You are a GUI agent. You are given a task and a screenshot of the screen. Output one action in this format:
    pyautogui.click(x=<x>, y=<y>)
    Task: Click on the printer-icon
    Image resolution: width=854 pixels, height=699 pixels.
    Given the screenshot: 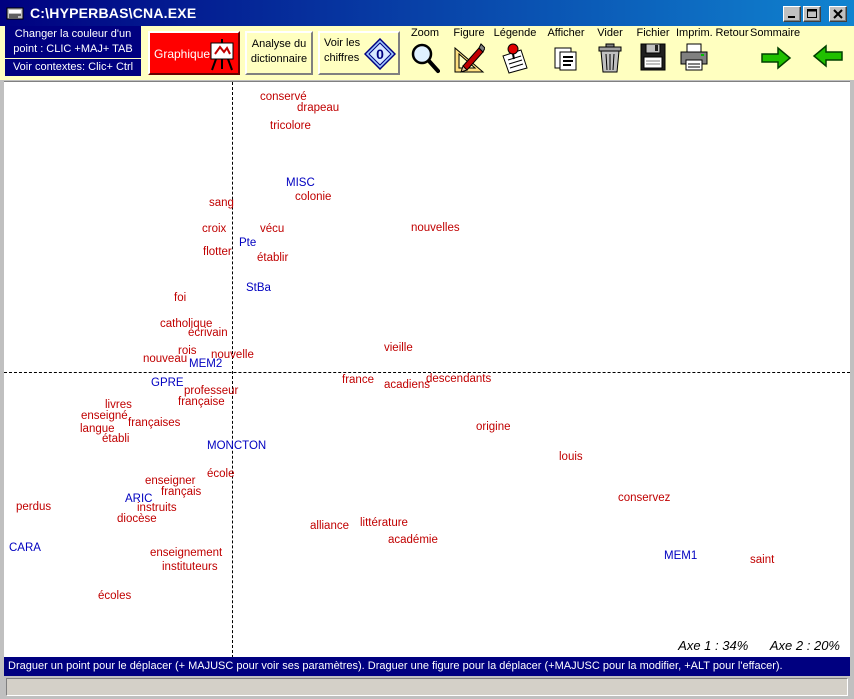 What is the action you would take?
    pyautogui.click(x=694, y=57)
    